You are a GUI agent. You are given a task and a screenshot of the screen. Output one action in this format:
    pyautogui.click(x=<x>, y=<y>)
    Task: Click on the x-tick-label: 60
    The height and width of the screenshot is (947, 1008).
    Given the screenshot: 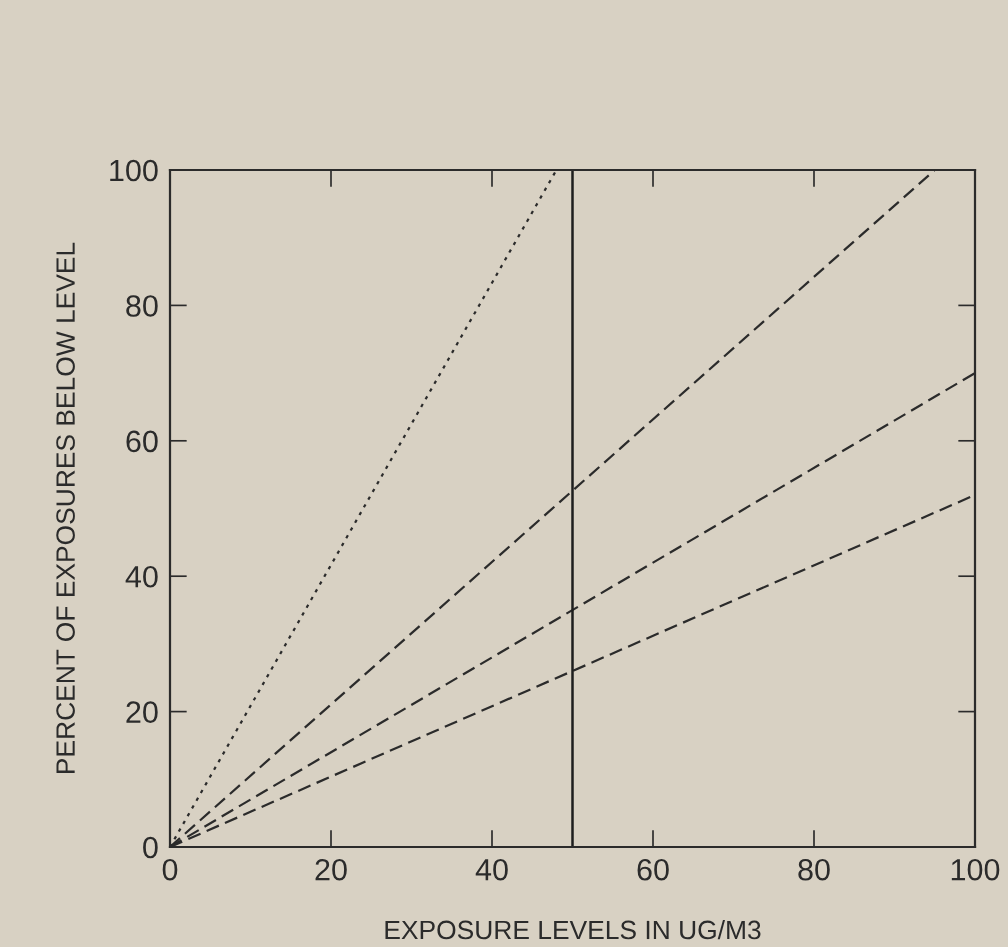 What is the action you would take?
    pyautogui.click(x=653, y=869)
    